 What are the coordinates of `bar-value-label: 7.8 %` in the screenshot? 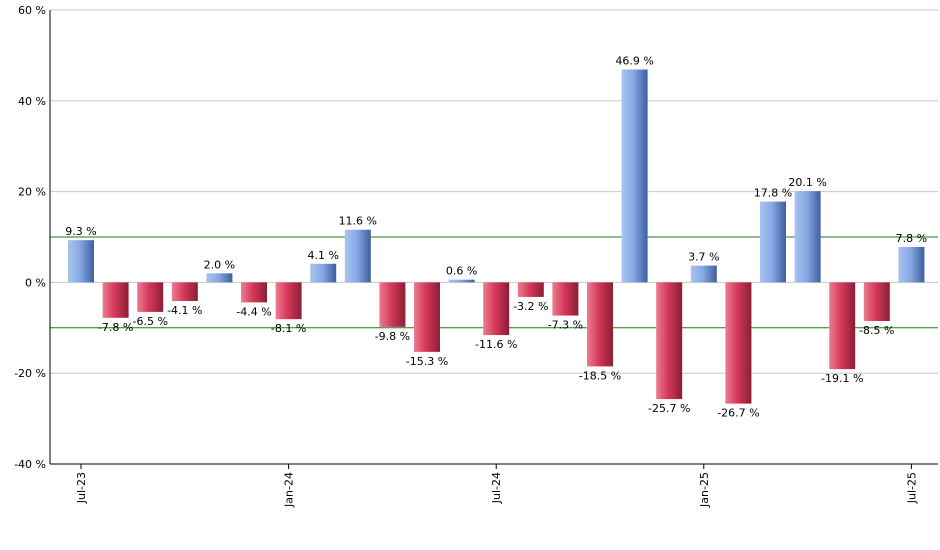 It's located at (911, 238).